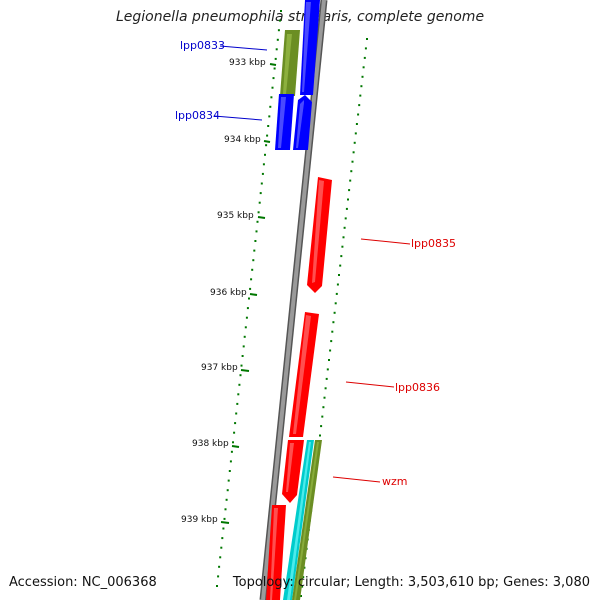 This screenshot has width=600, height=600. I want to click on tick-label-934: 934 kbp, so click(242, 140).